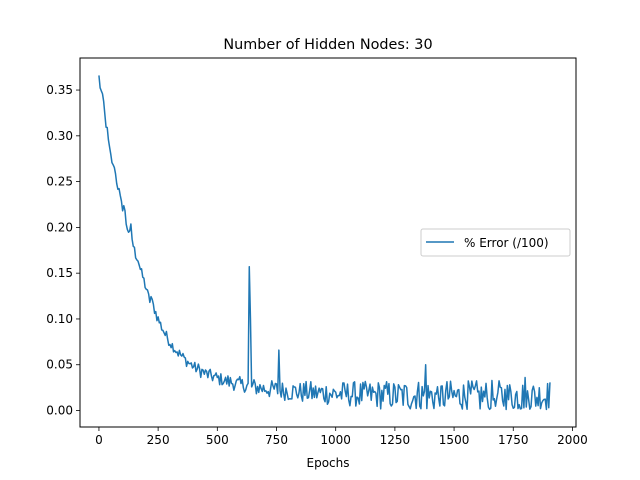  I want to click on y-tick-label: 0.10, so click(59, 319).